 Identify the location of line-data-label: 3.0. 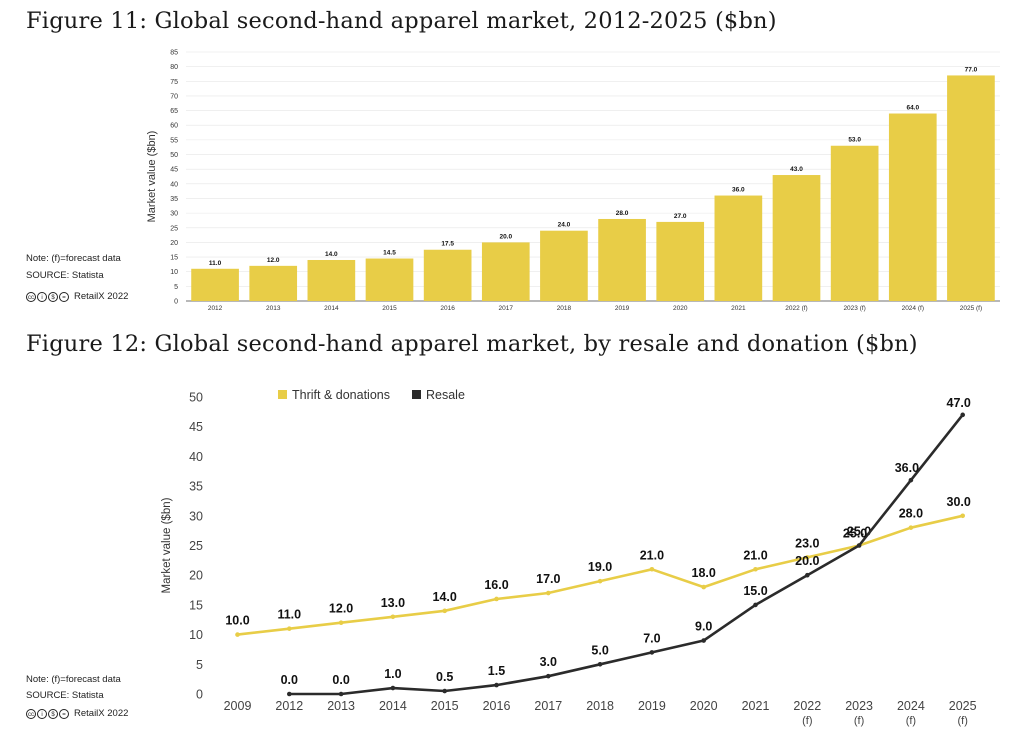
(548, 662).